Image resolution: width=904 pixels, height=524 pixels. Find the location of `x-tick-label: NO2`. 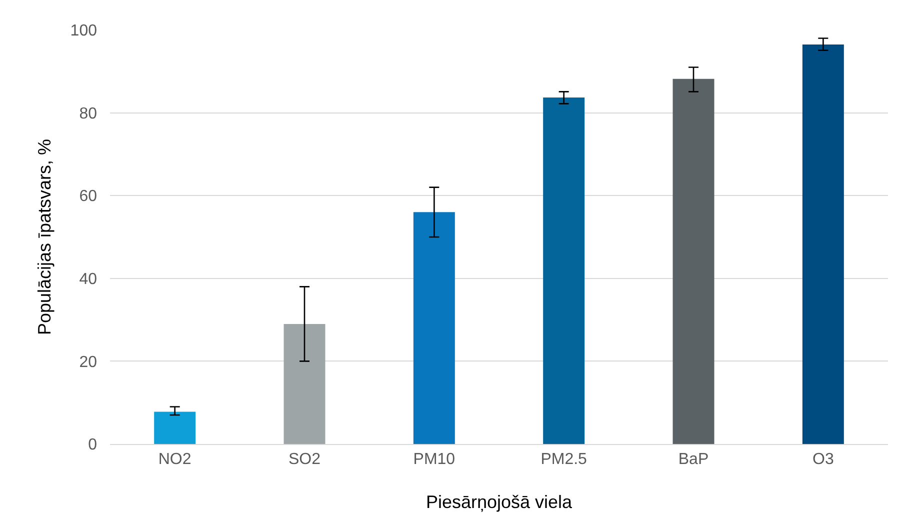

x-tick-label: NO2 is located at coordinates (175, 459).